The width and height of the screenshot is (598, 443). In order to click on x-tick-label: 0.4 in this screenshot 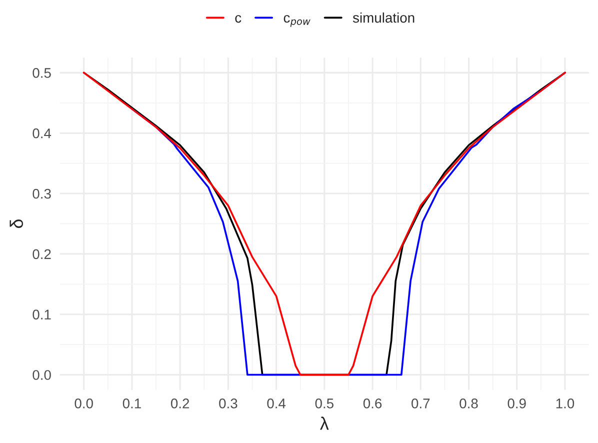, I will do `click(276, 403)`.